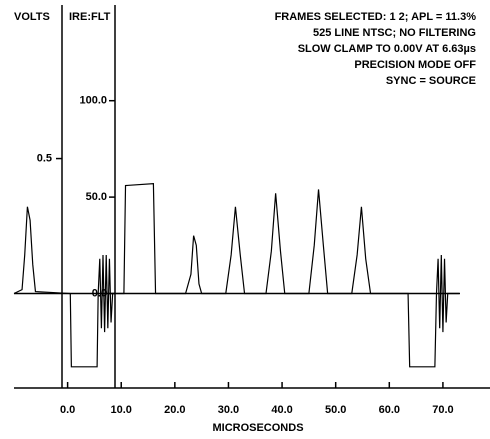 The width and height of the screenshot is (490, 439). What do you see at coordinates (99, 293) in the screenshot?
I see `y-tick-label: 0.0` at bounding box center [99, 293].